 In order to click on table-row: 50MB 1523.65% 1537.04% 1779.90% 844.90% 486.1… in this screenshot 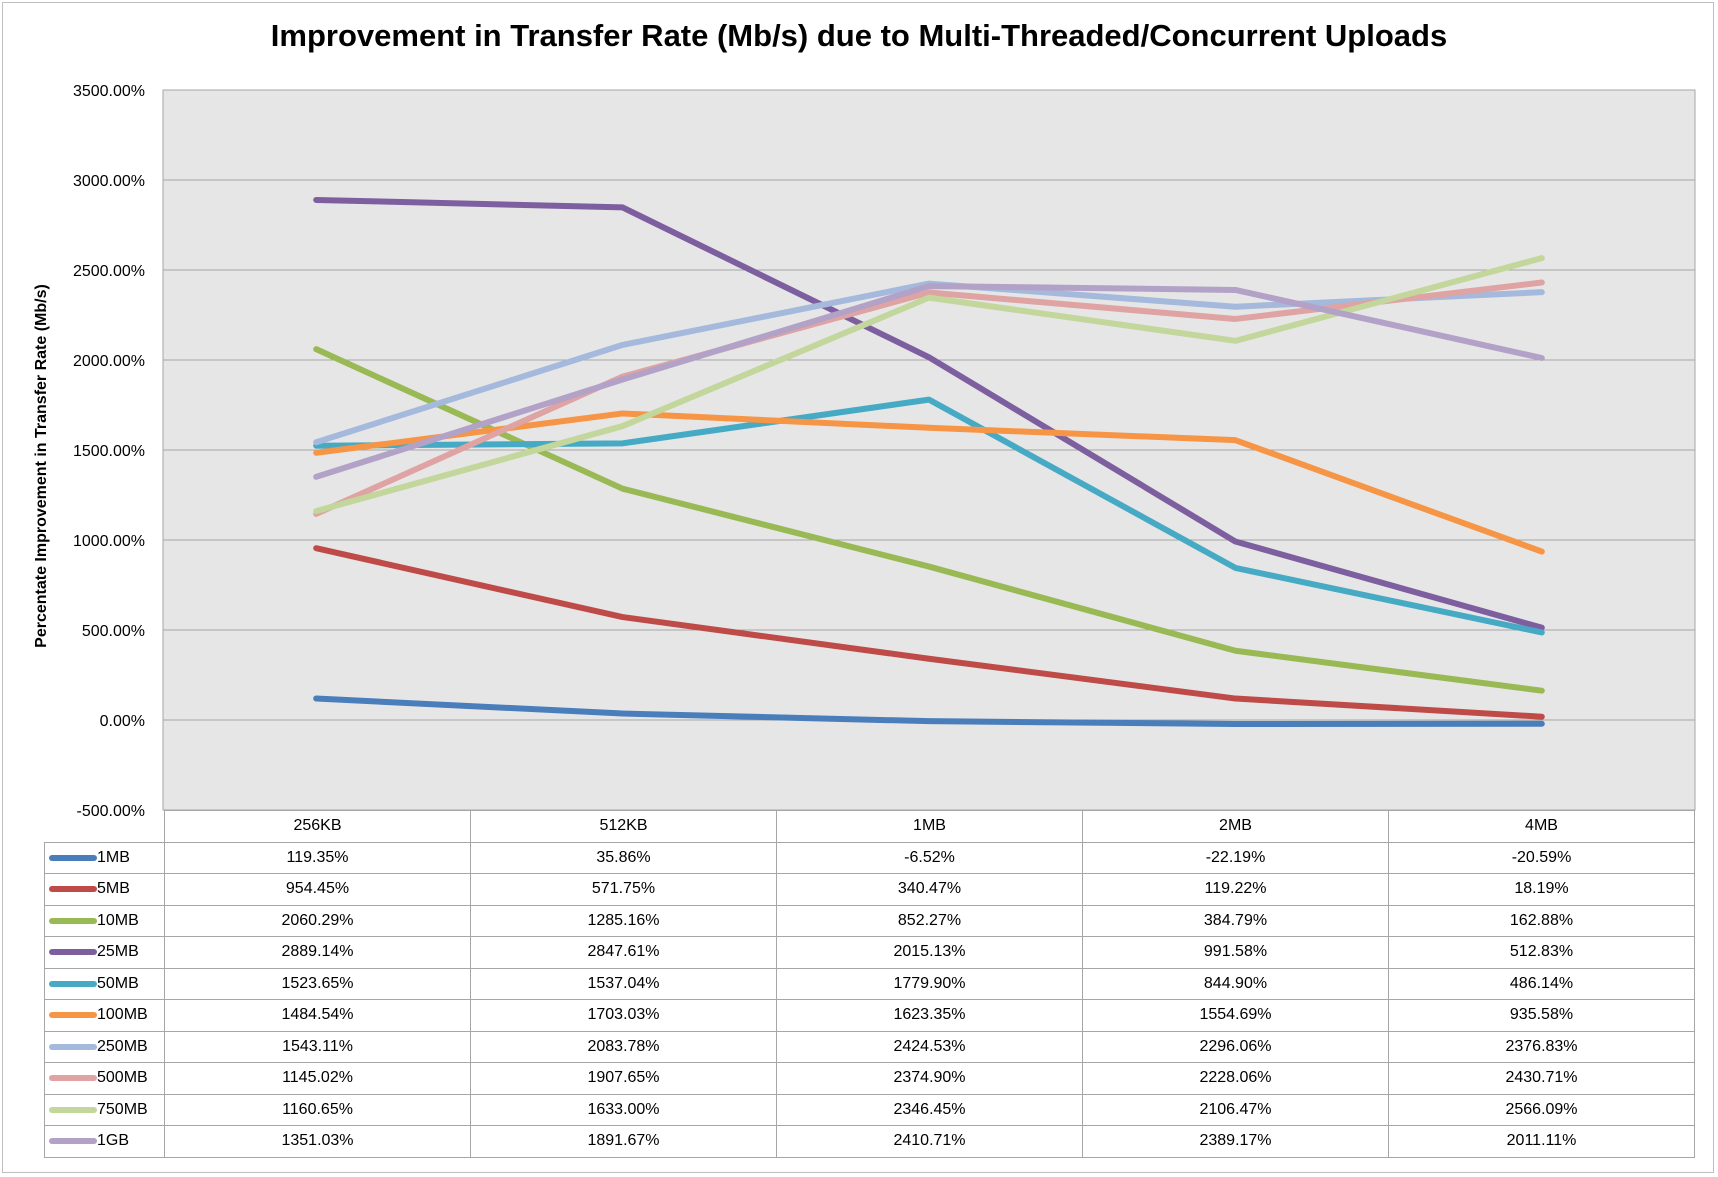, I will do `click(869, 983)`.